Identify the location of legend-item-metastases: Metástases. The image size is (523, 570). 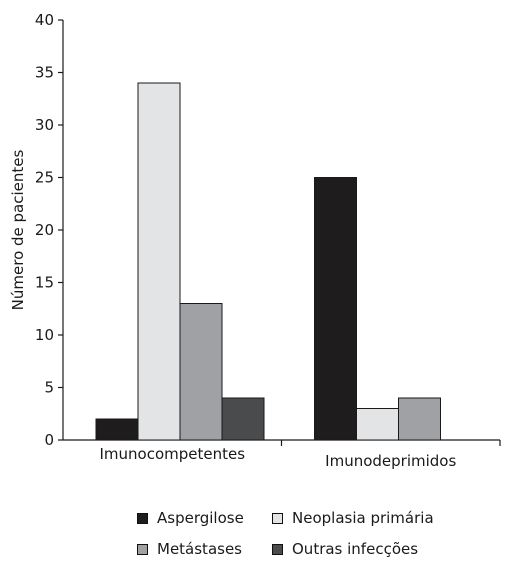
(204, 549).